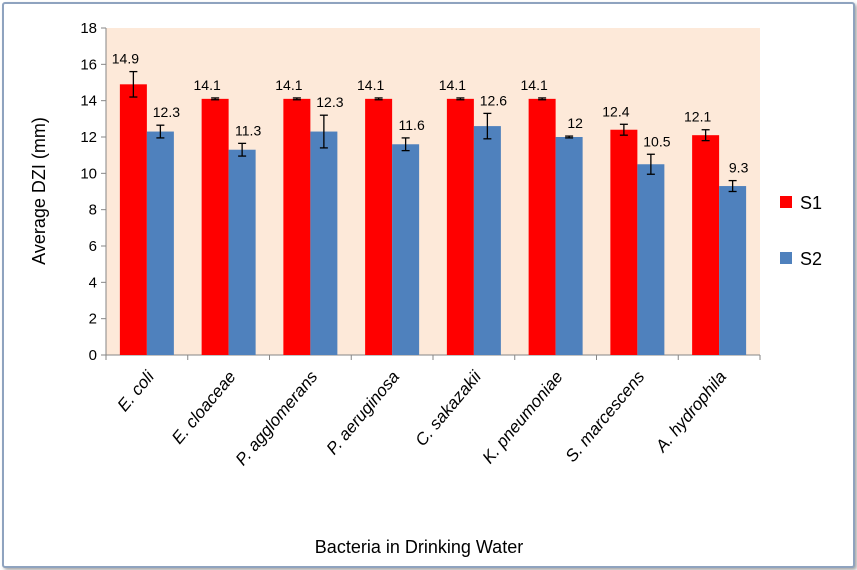  Describe the element at coordinates (615, 111) in the screenshot. I see `data-label: 12.4` at that location.